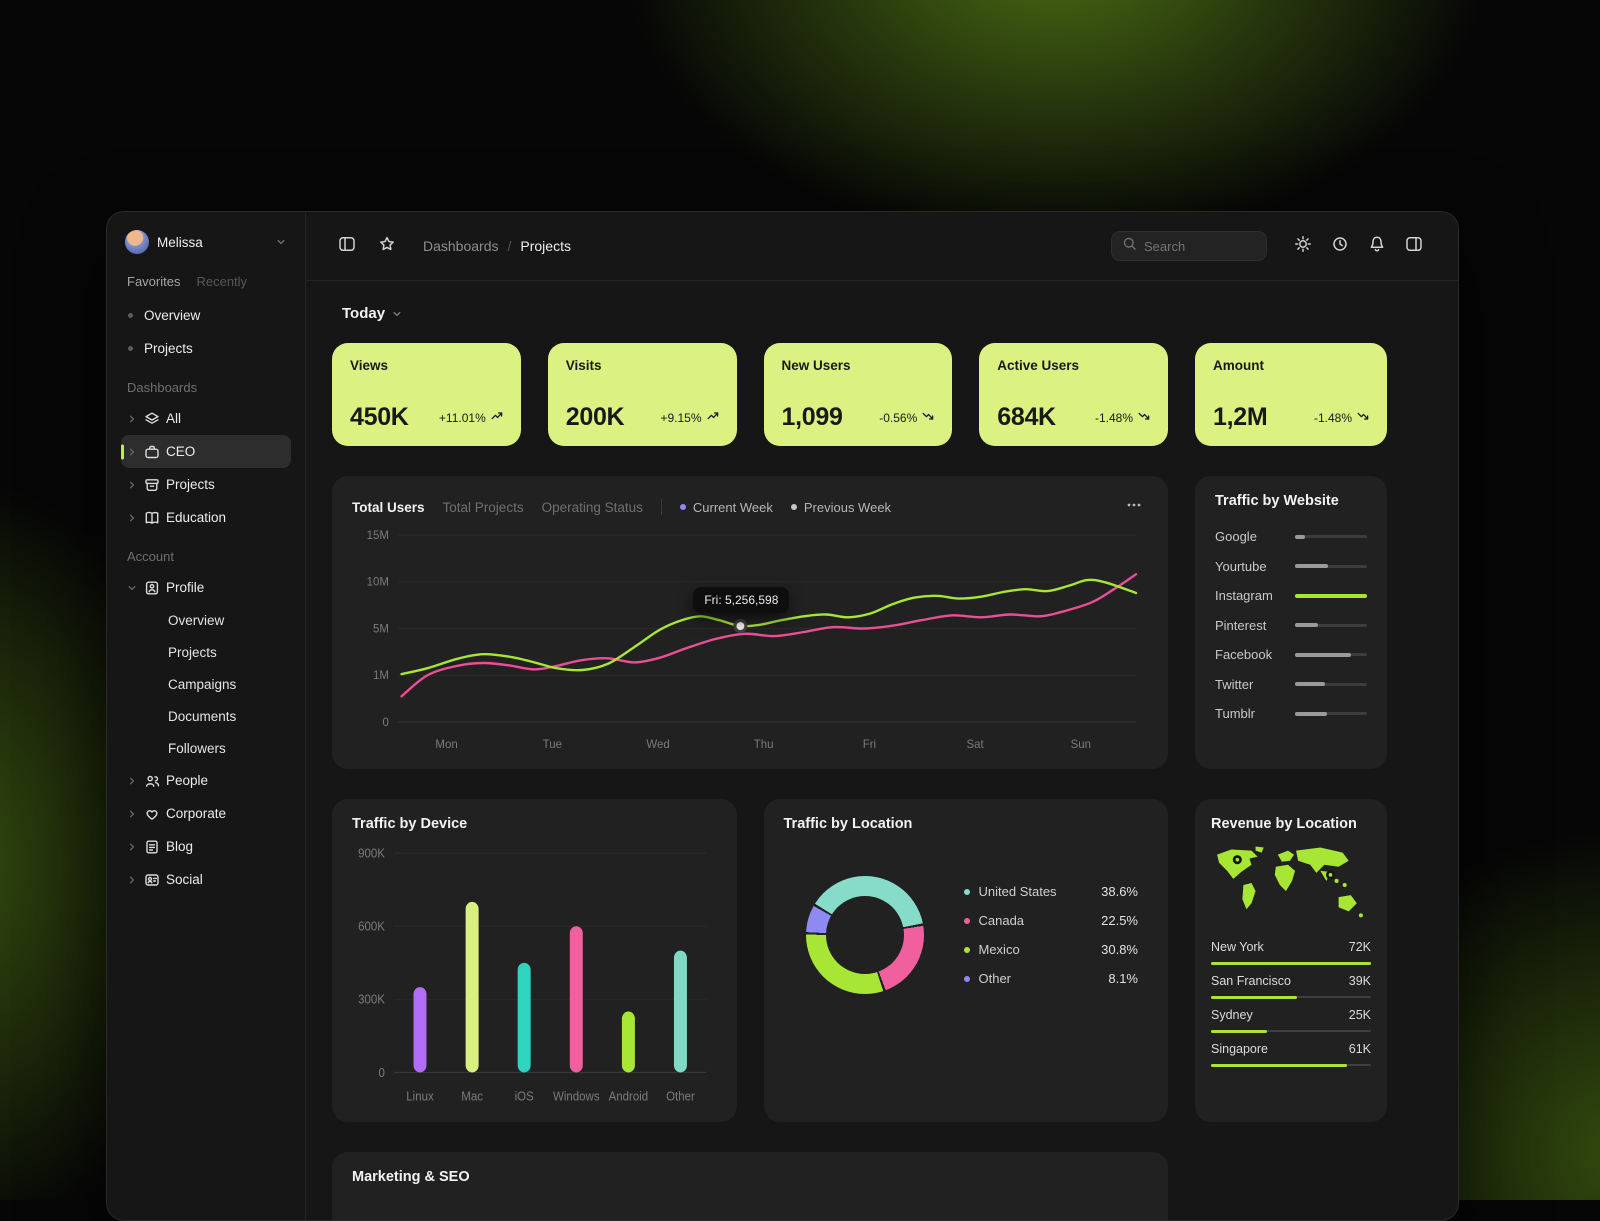 Image resolution: width=1600 pixels, height=1221 pixels. What do you see at coordinates (206, 813) in the screenshot?
I see `sidebar-item-corporate: Corporate` at bounding box center [206, 813].